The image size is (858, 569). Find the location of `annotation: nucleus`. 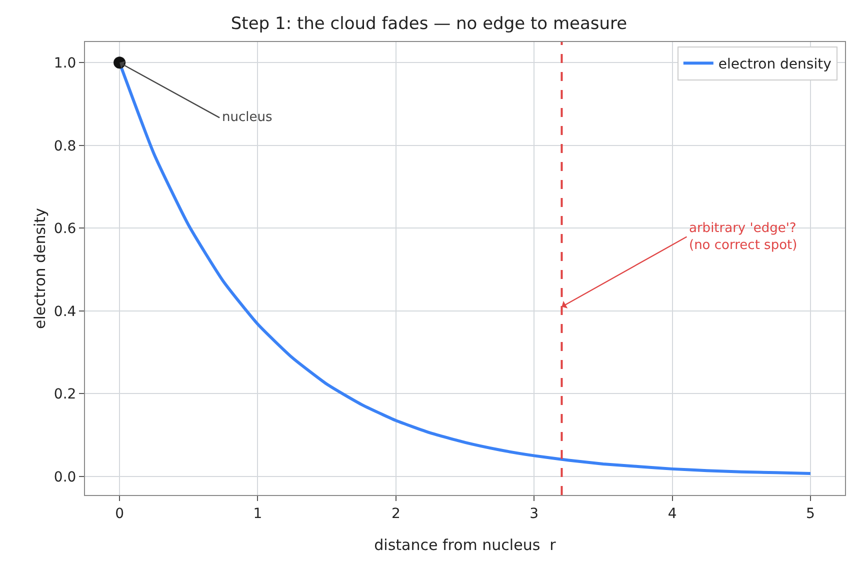

annotation: nucleus is located at coordinates (247, 117).